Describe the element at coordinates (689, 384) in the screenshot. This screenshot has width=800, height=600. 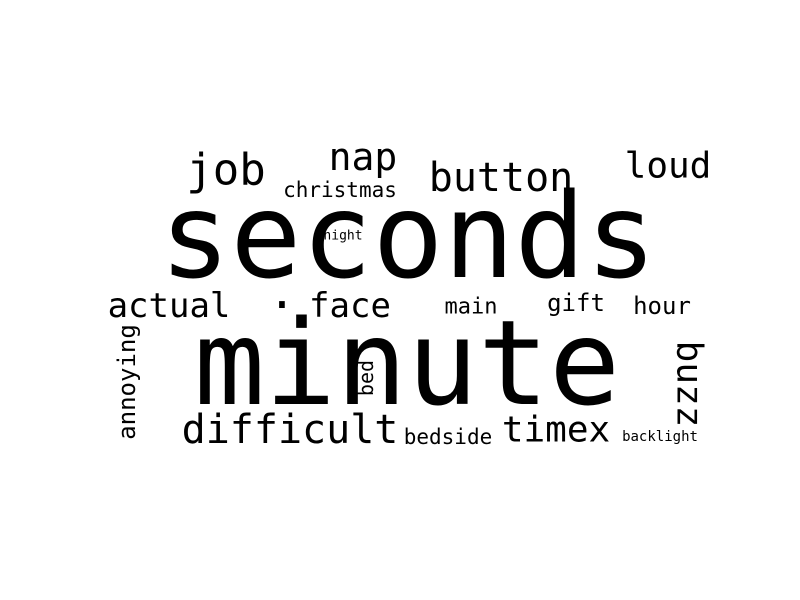
I see `word-buzz: buzz` at that location.